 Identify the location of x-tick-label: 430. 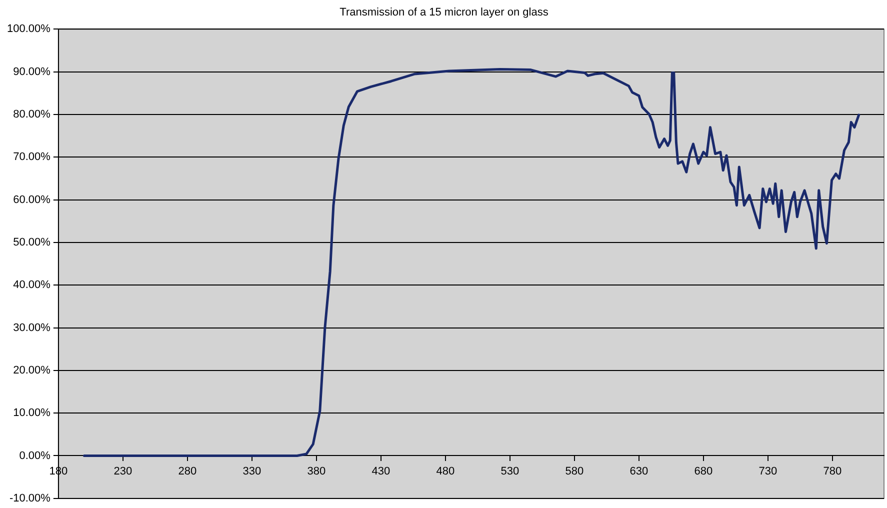
(381, 471).